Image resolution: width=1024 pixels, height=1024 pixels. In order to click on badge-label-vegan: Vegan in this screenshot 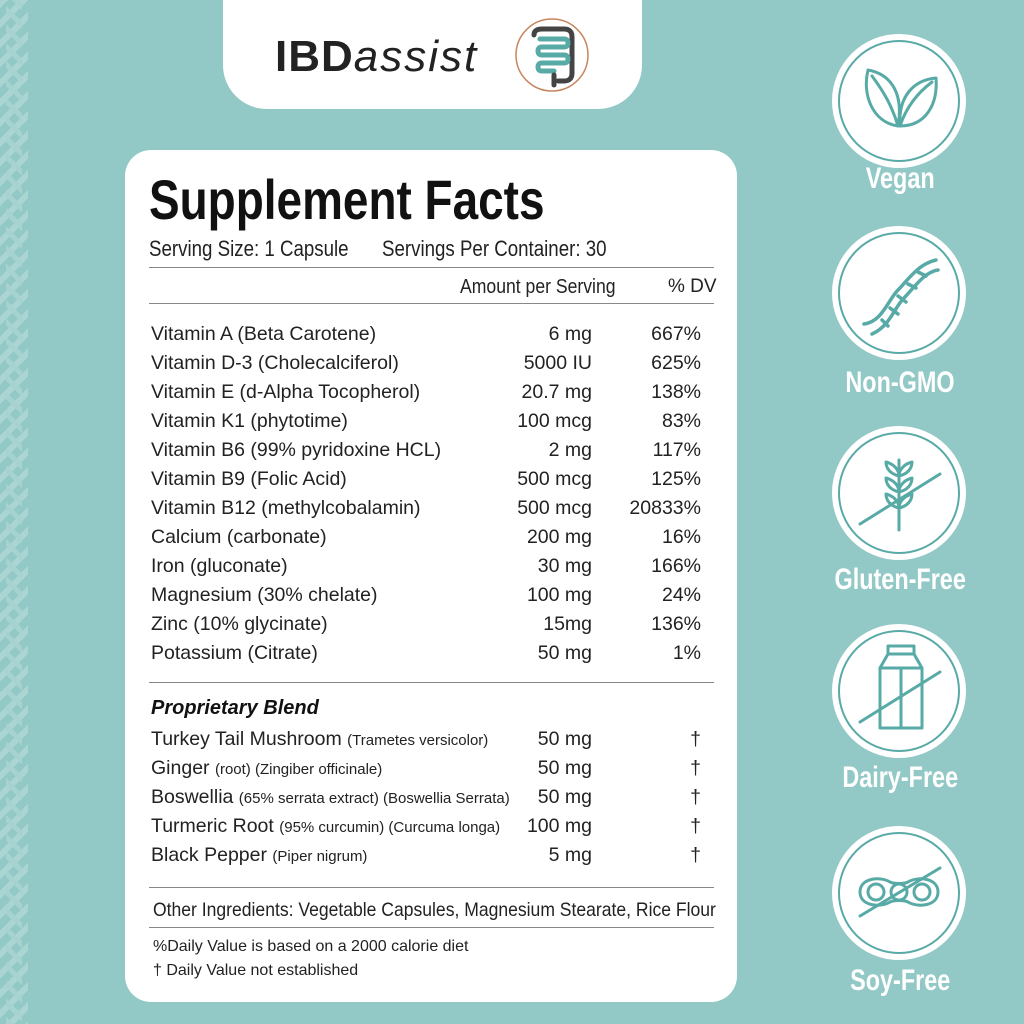, I will do `click(900, 178)`.